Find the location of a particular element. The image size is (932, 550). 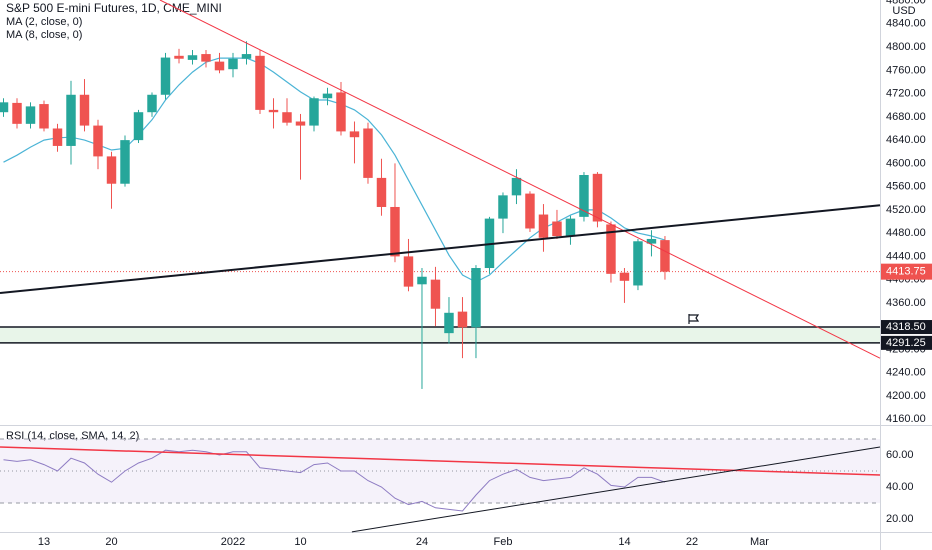

y-tick-label: 4160.00 is located at coordinates (906, 419).